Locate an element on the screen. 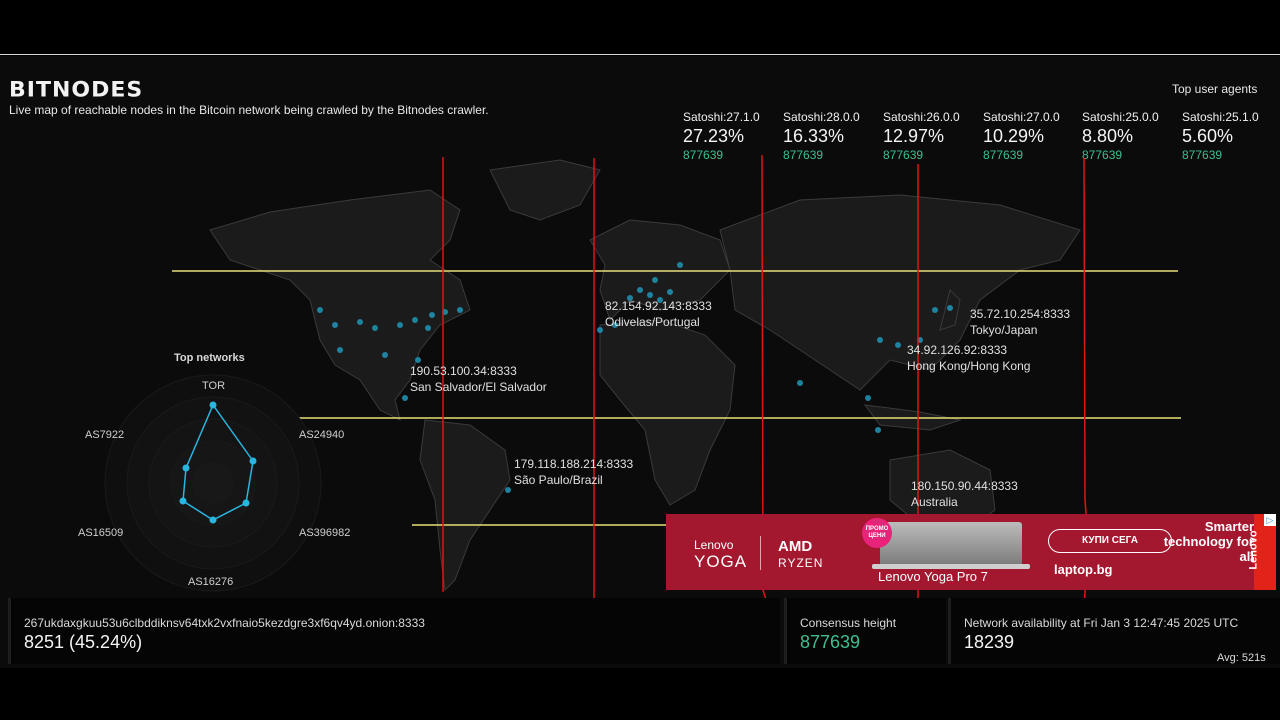 The height and width of the screenshot is (720, 1280). user-agent-stat: Satoshi:27.1.0 27.23% 877639 is located at coordinates (733, 136).